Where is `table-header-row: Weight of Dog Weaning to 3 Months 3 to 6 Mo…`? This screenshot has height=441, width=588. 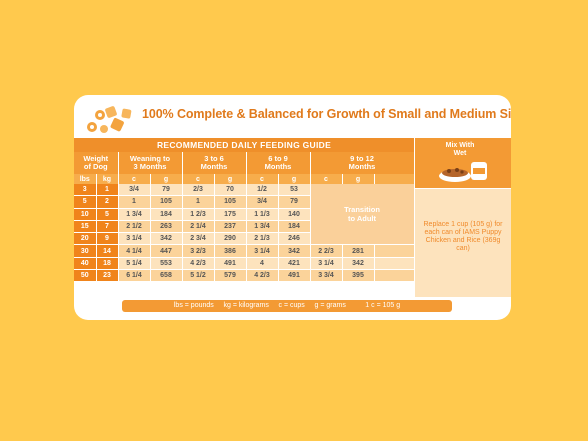 table-header-row: Weight of Dog Weaning to 3 Months 3 to 6 Mo… is located at coordinates (244, 163).